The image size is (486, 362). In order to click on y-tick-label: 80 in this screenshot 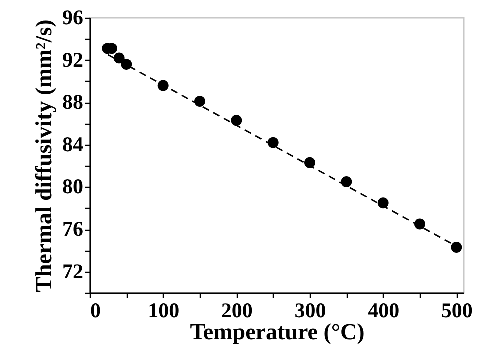, I will do `click(73, 186)`.